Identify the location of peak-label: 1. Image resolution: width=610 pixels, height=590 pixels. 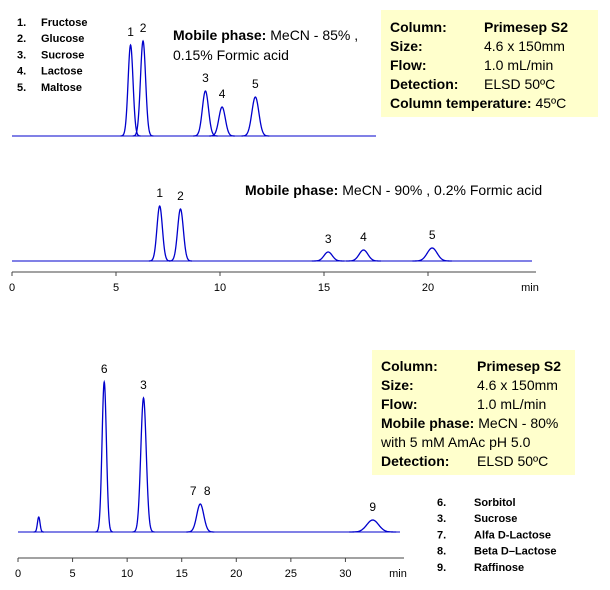
(159, 193).